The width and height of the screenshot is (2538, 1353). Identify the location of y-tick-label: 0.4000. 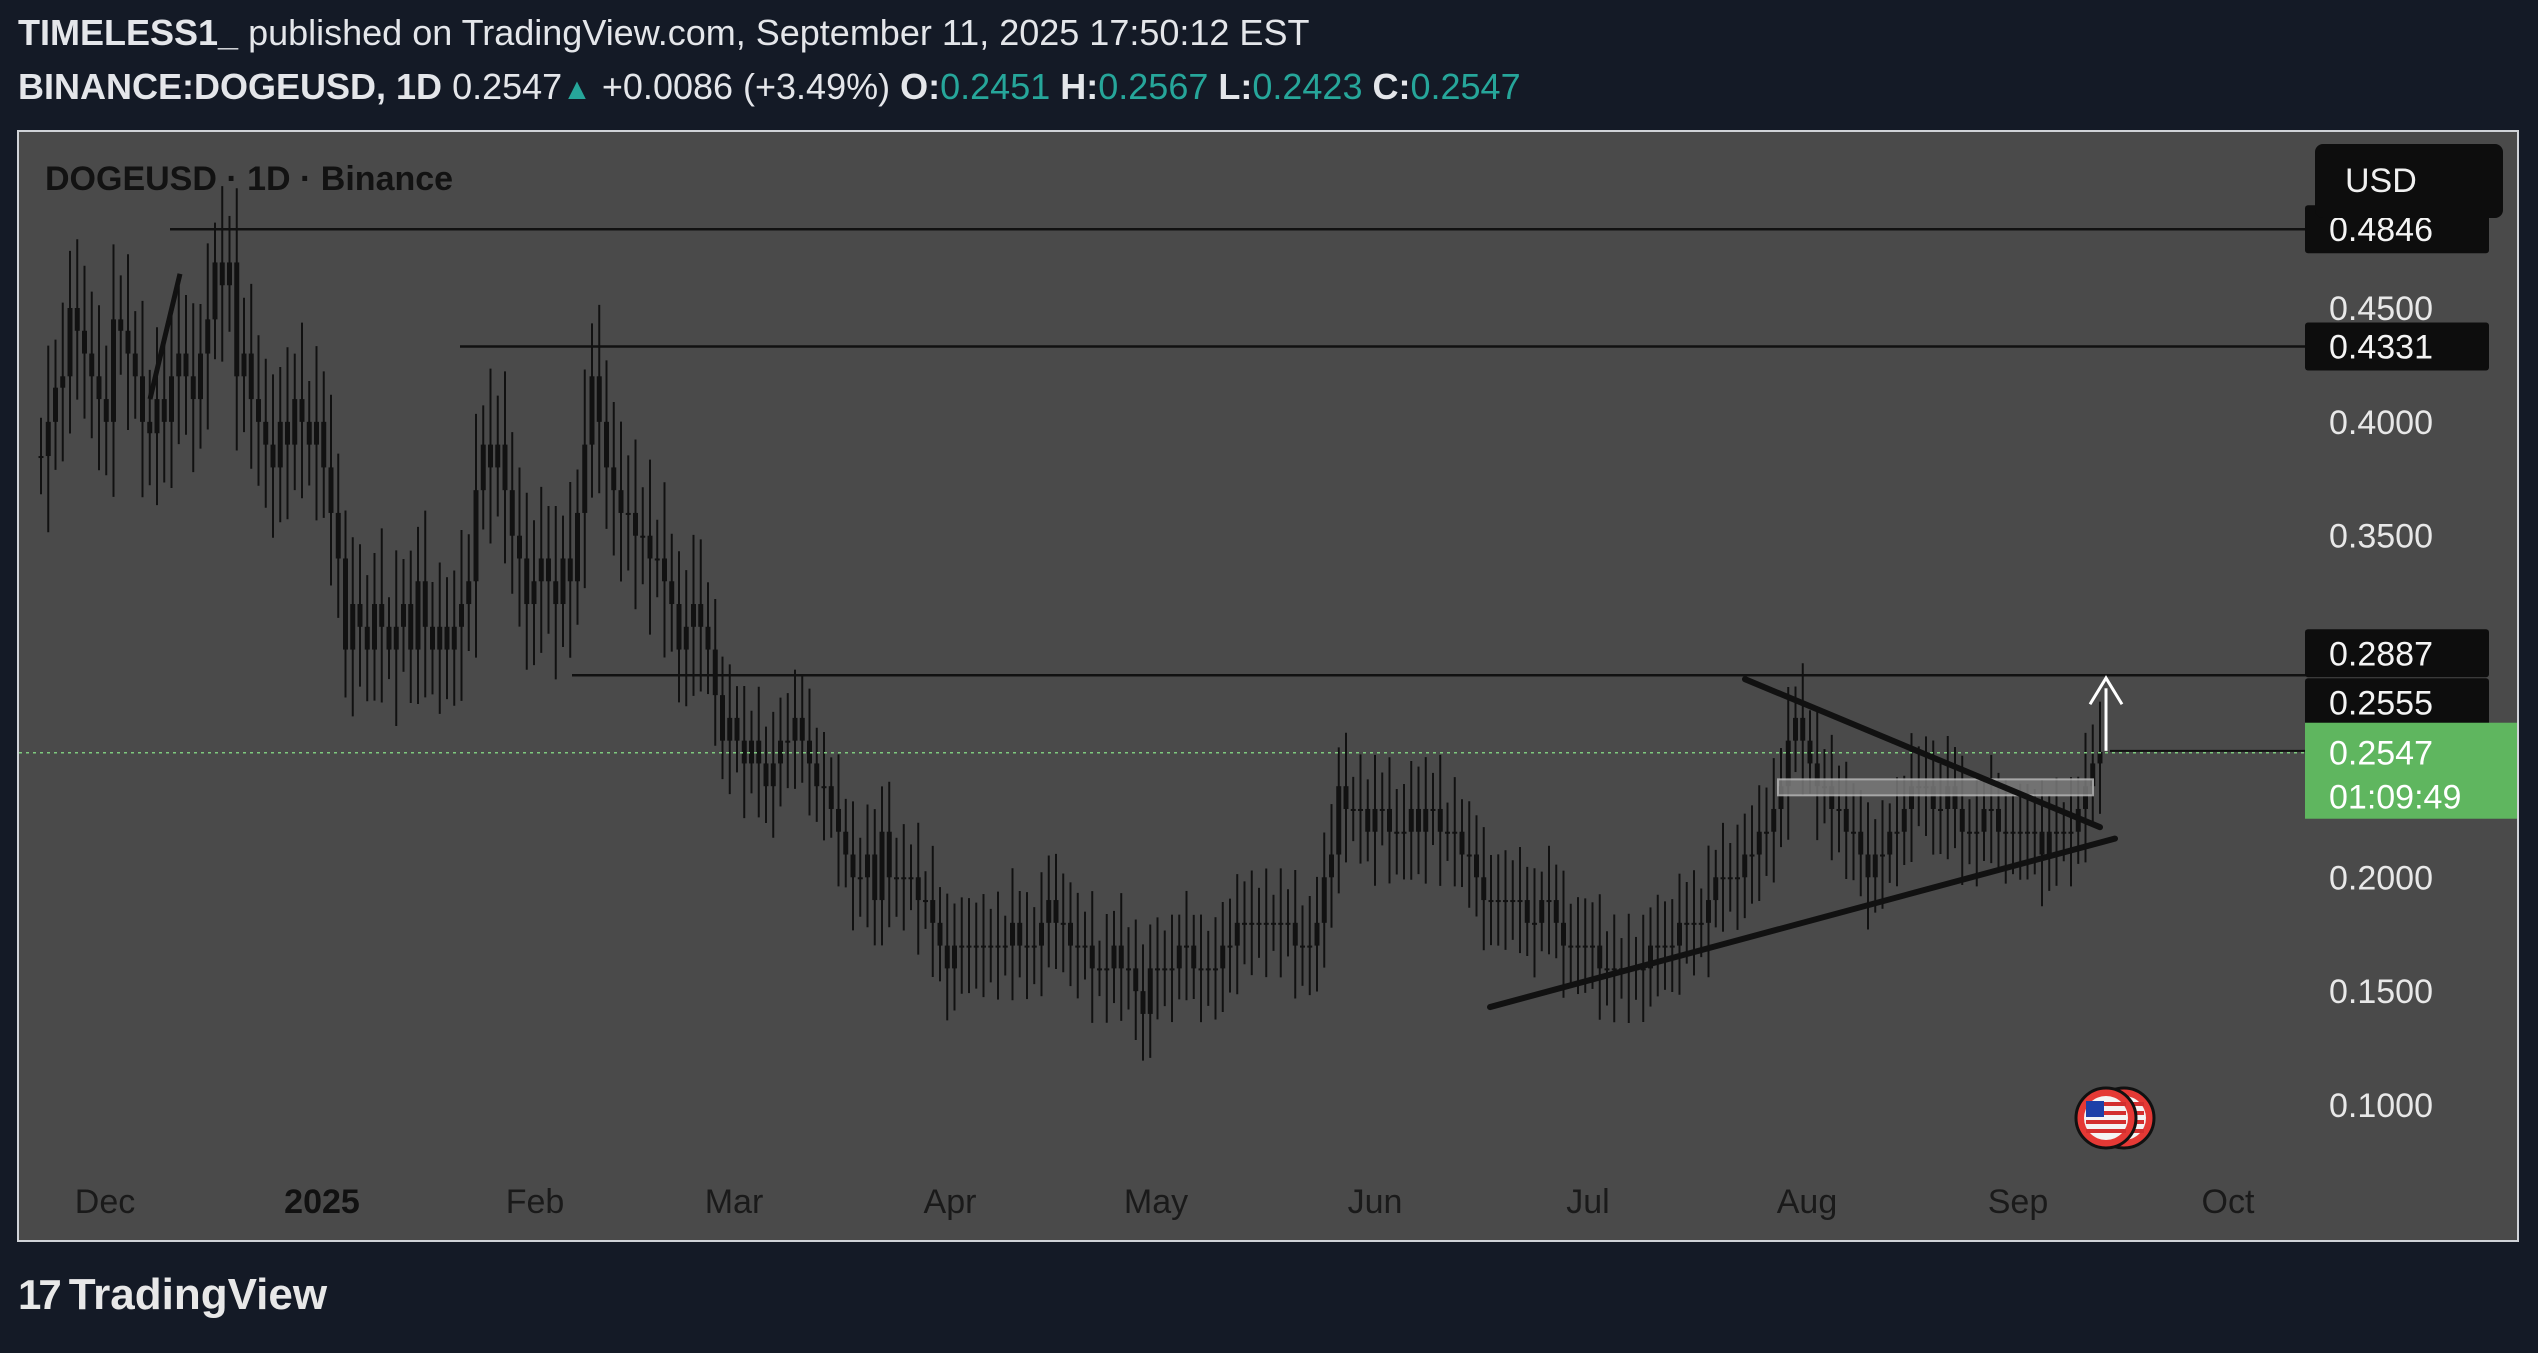
(2381, 423).